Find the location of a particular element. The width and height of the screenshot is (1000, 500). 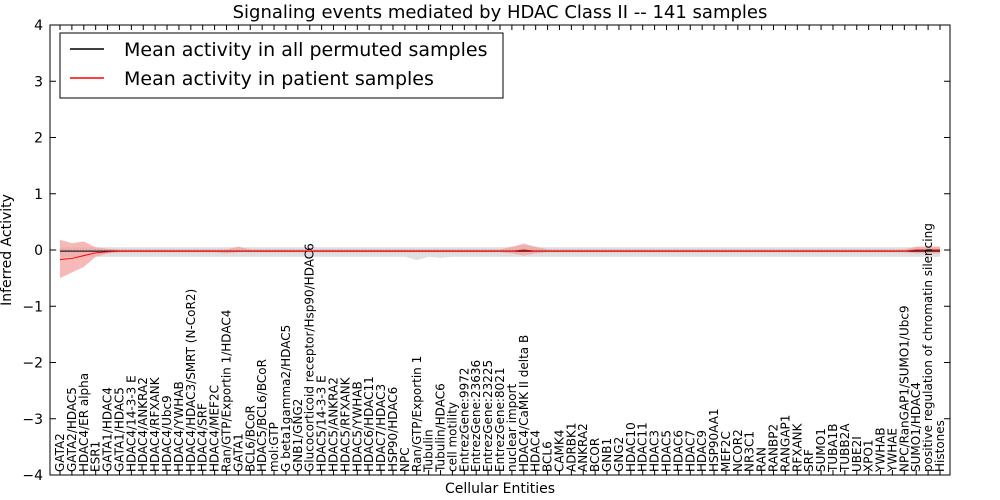

x-tick-label: GATA2/HDAC5 is located at coordinates (72, 429).